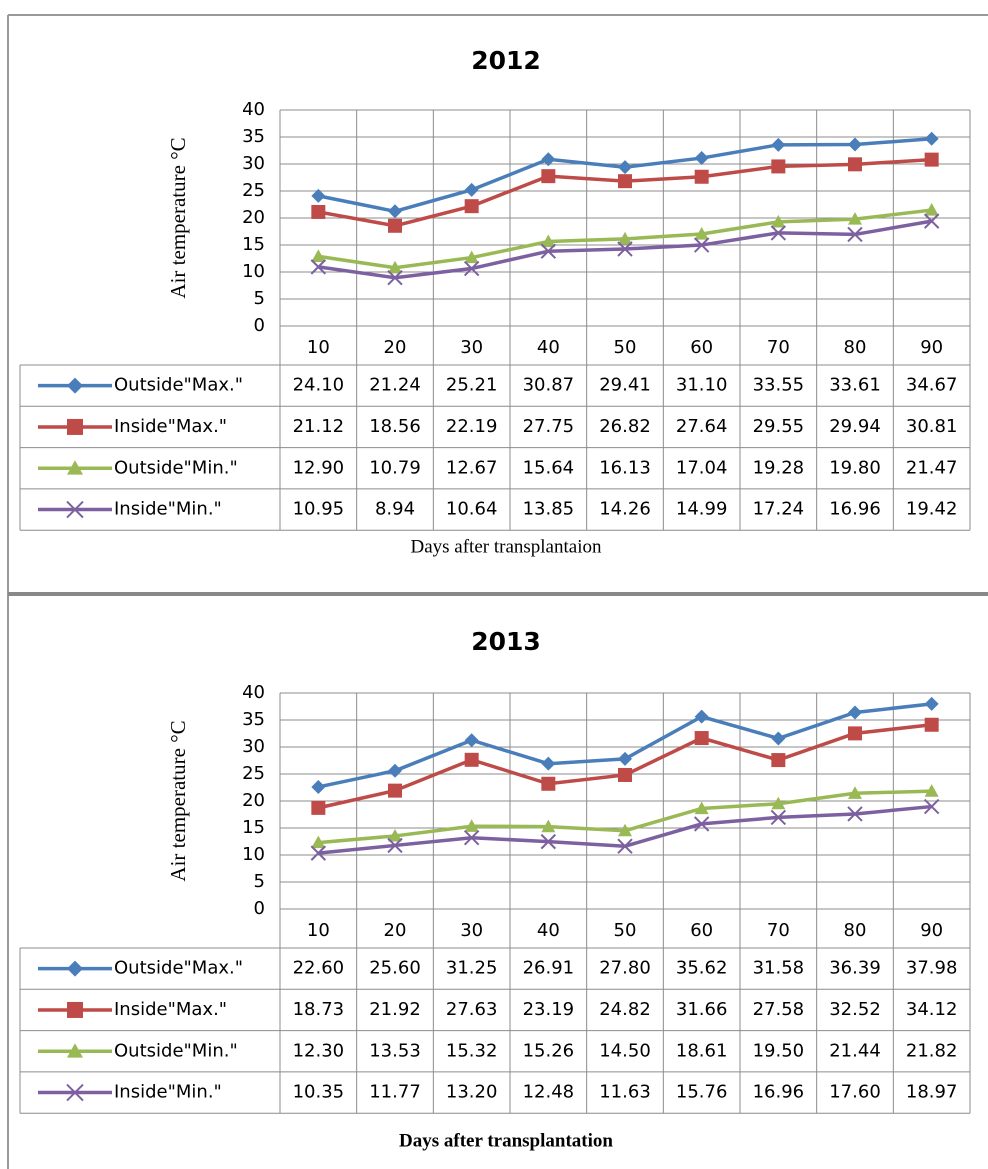  What do you see at coordinates (549, 1050) in the screenshot?
I see `table-cell: 15.26` at bounding box center [549, 1050].